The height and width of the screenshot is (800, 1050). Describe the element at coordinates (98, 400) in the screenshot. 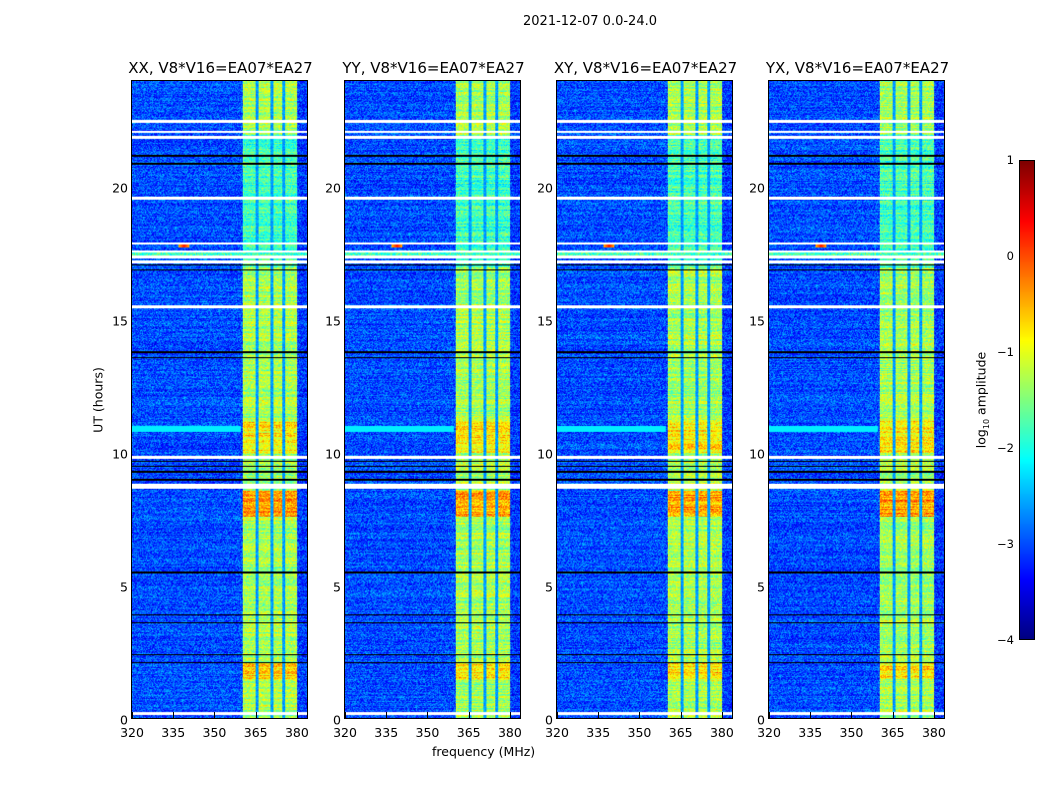

I see `y-axis-label: UT (hours)` at that location.